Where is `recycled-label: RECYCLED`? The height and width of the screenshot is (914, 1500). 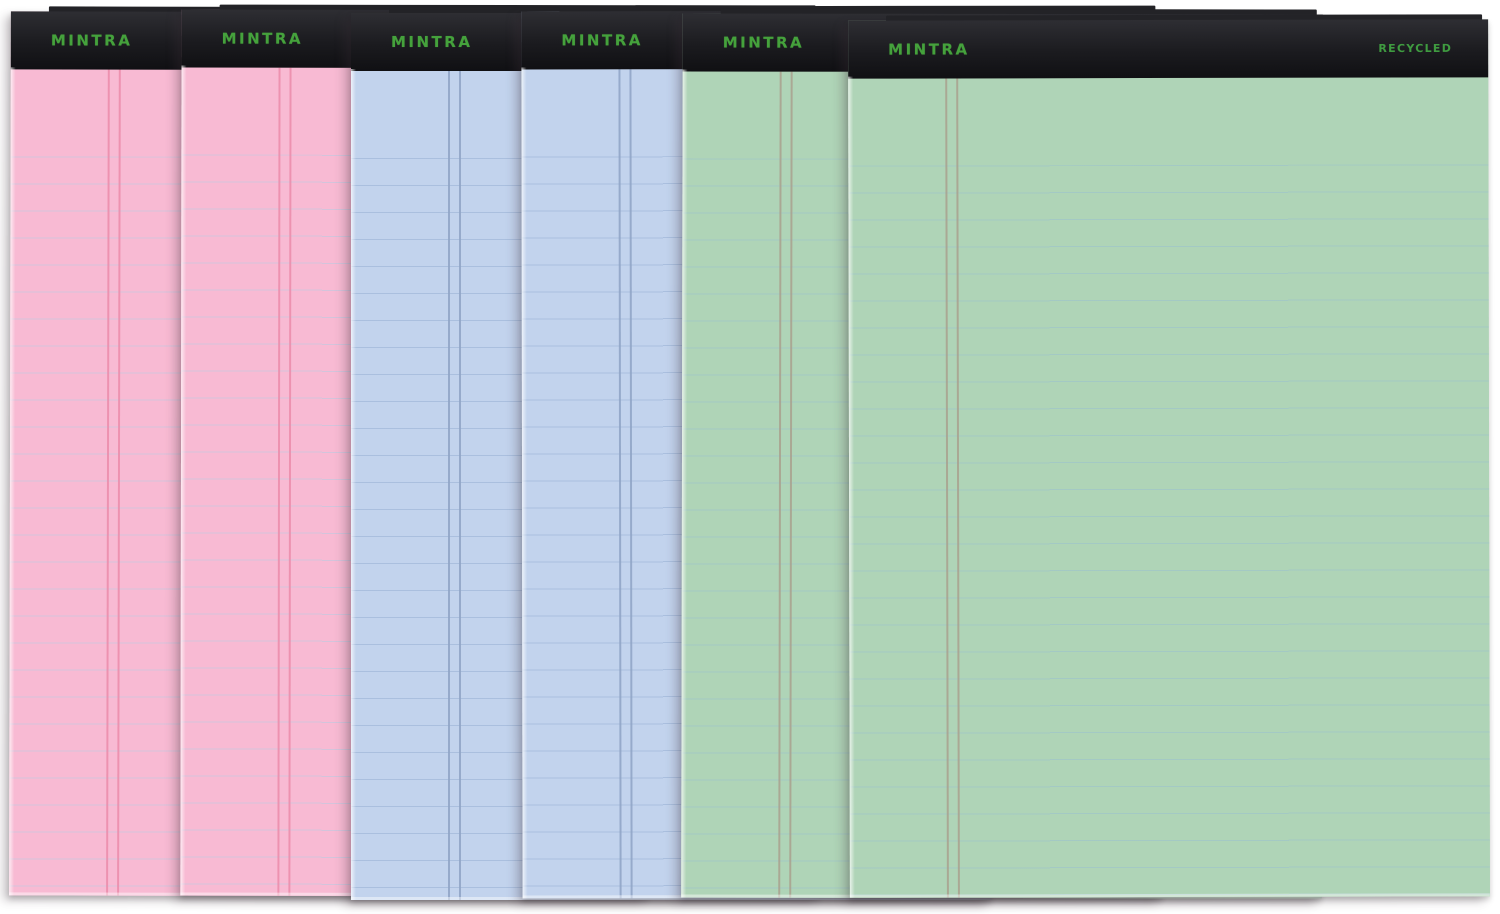 recycled-label: RECYCLED is located at coordinates (1415, 48).